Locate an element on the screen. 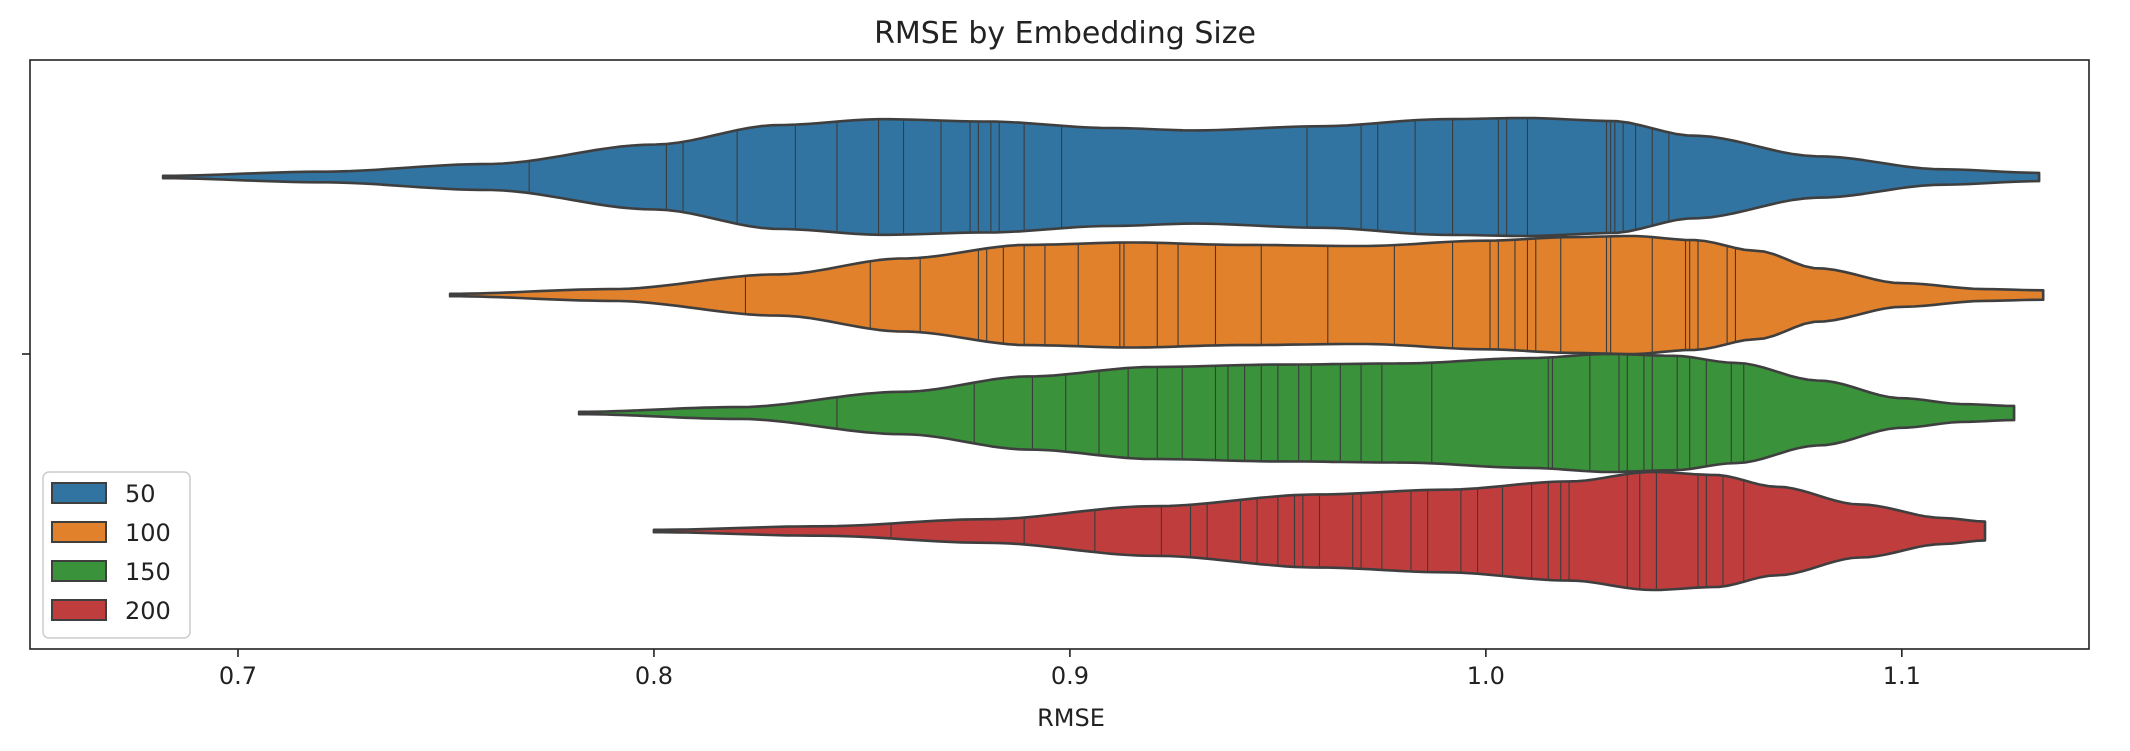 Image resolution: width=2130 pixels, height=751 pixels. legend: 50 100 150 200 is located at coordinates (116, 555).